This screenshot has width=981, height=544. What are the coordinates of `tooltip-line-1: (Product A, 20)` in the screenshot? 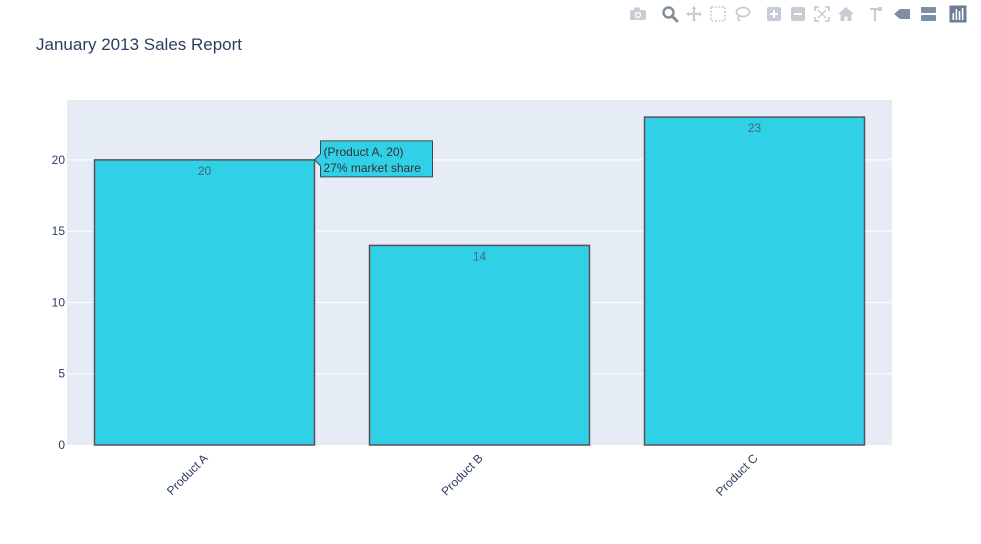 It's located at (364, 152).